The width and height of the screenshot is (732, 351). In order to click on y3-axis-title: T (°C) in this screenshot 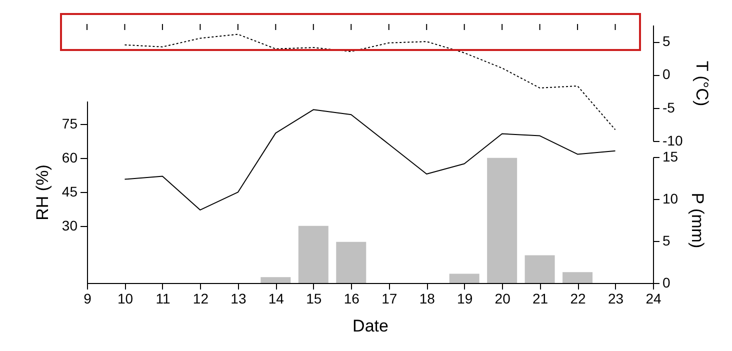, I will do `click(702, 83)`.